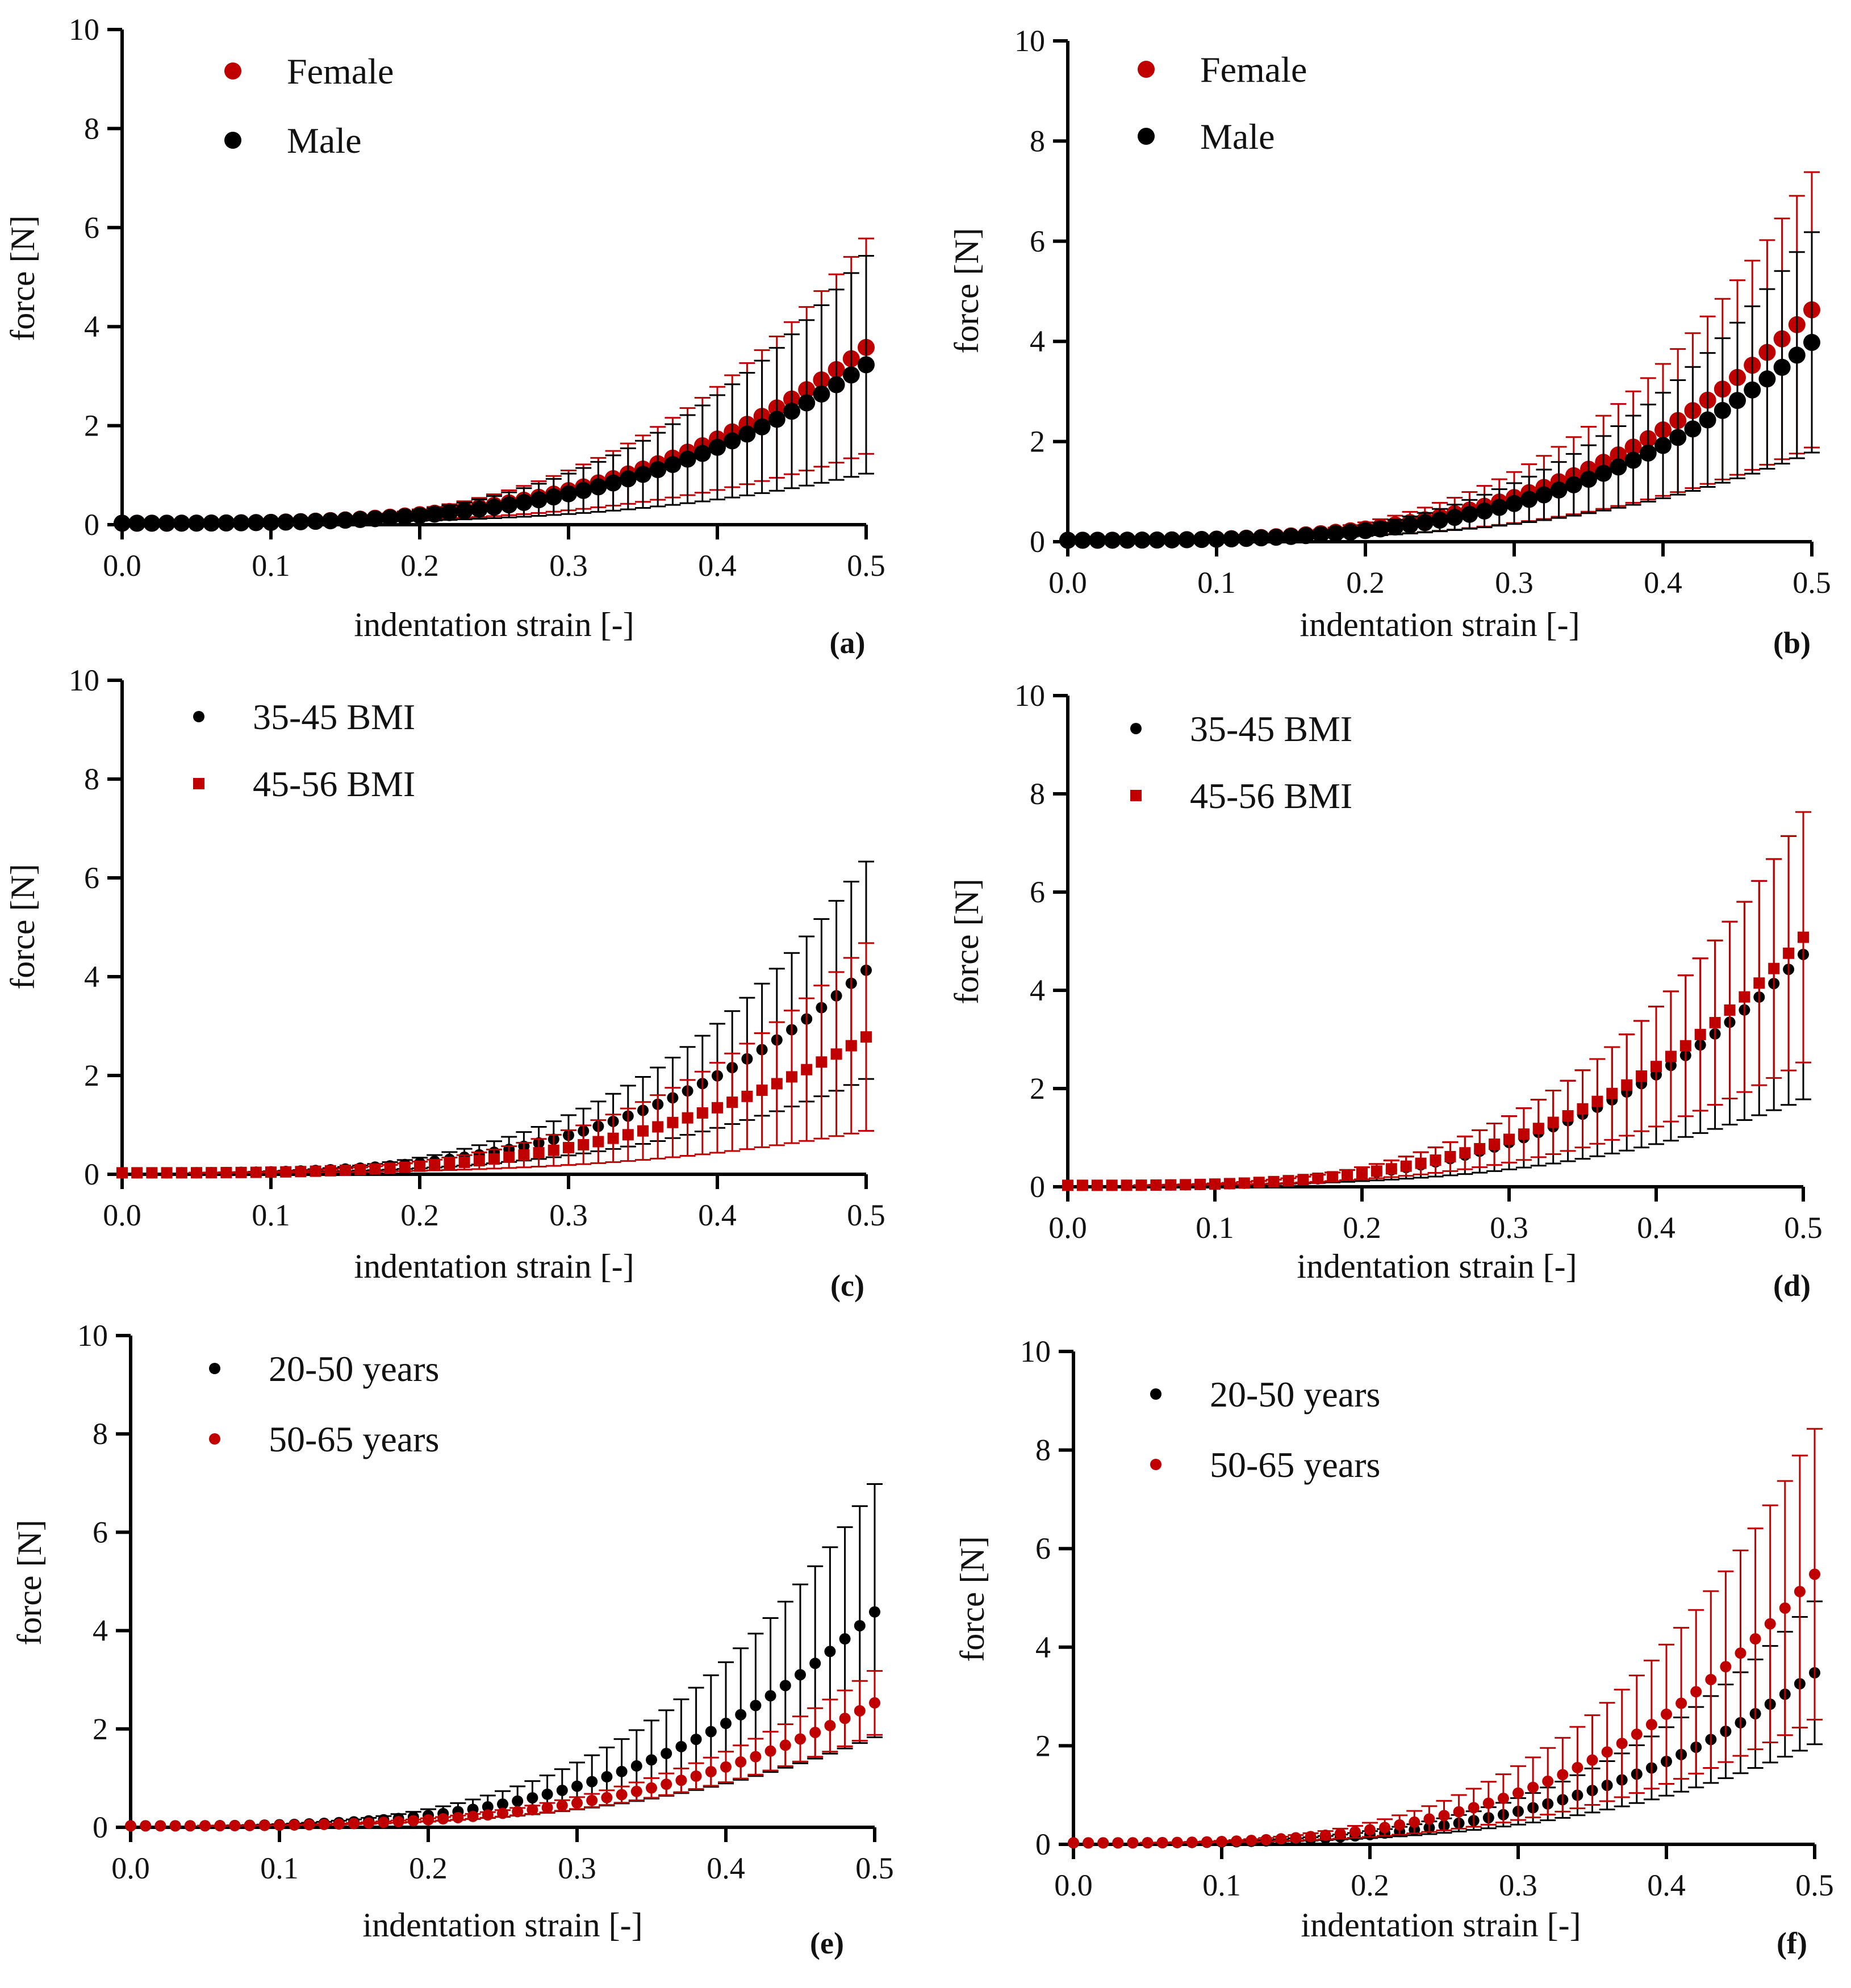  Describe the element at coordinates (726, 1868) in the screenshot. I see `x-tick-label: 0.4` at that location.